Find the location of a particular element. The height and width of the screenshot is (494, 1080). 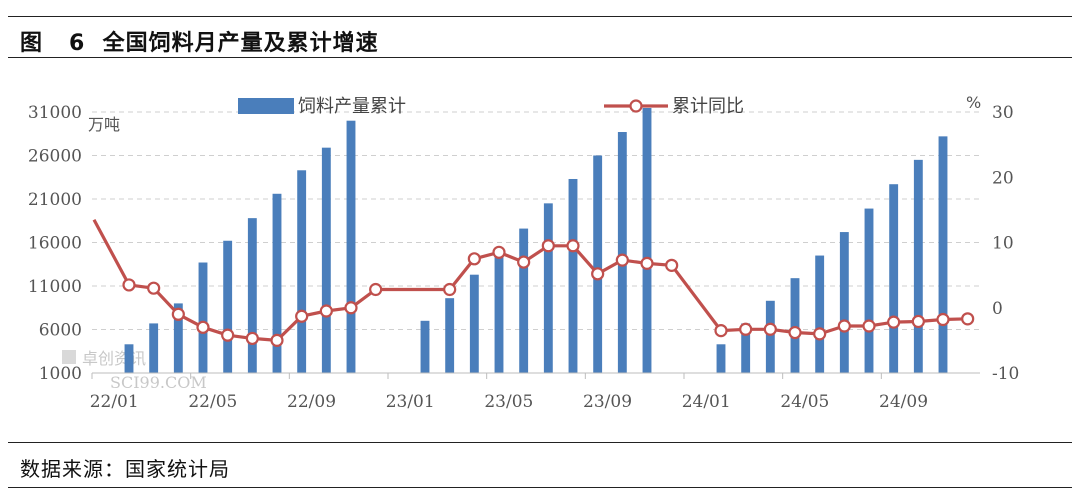

x-tick-label: 22/05 is located at coordinates (212, 402).